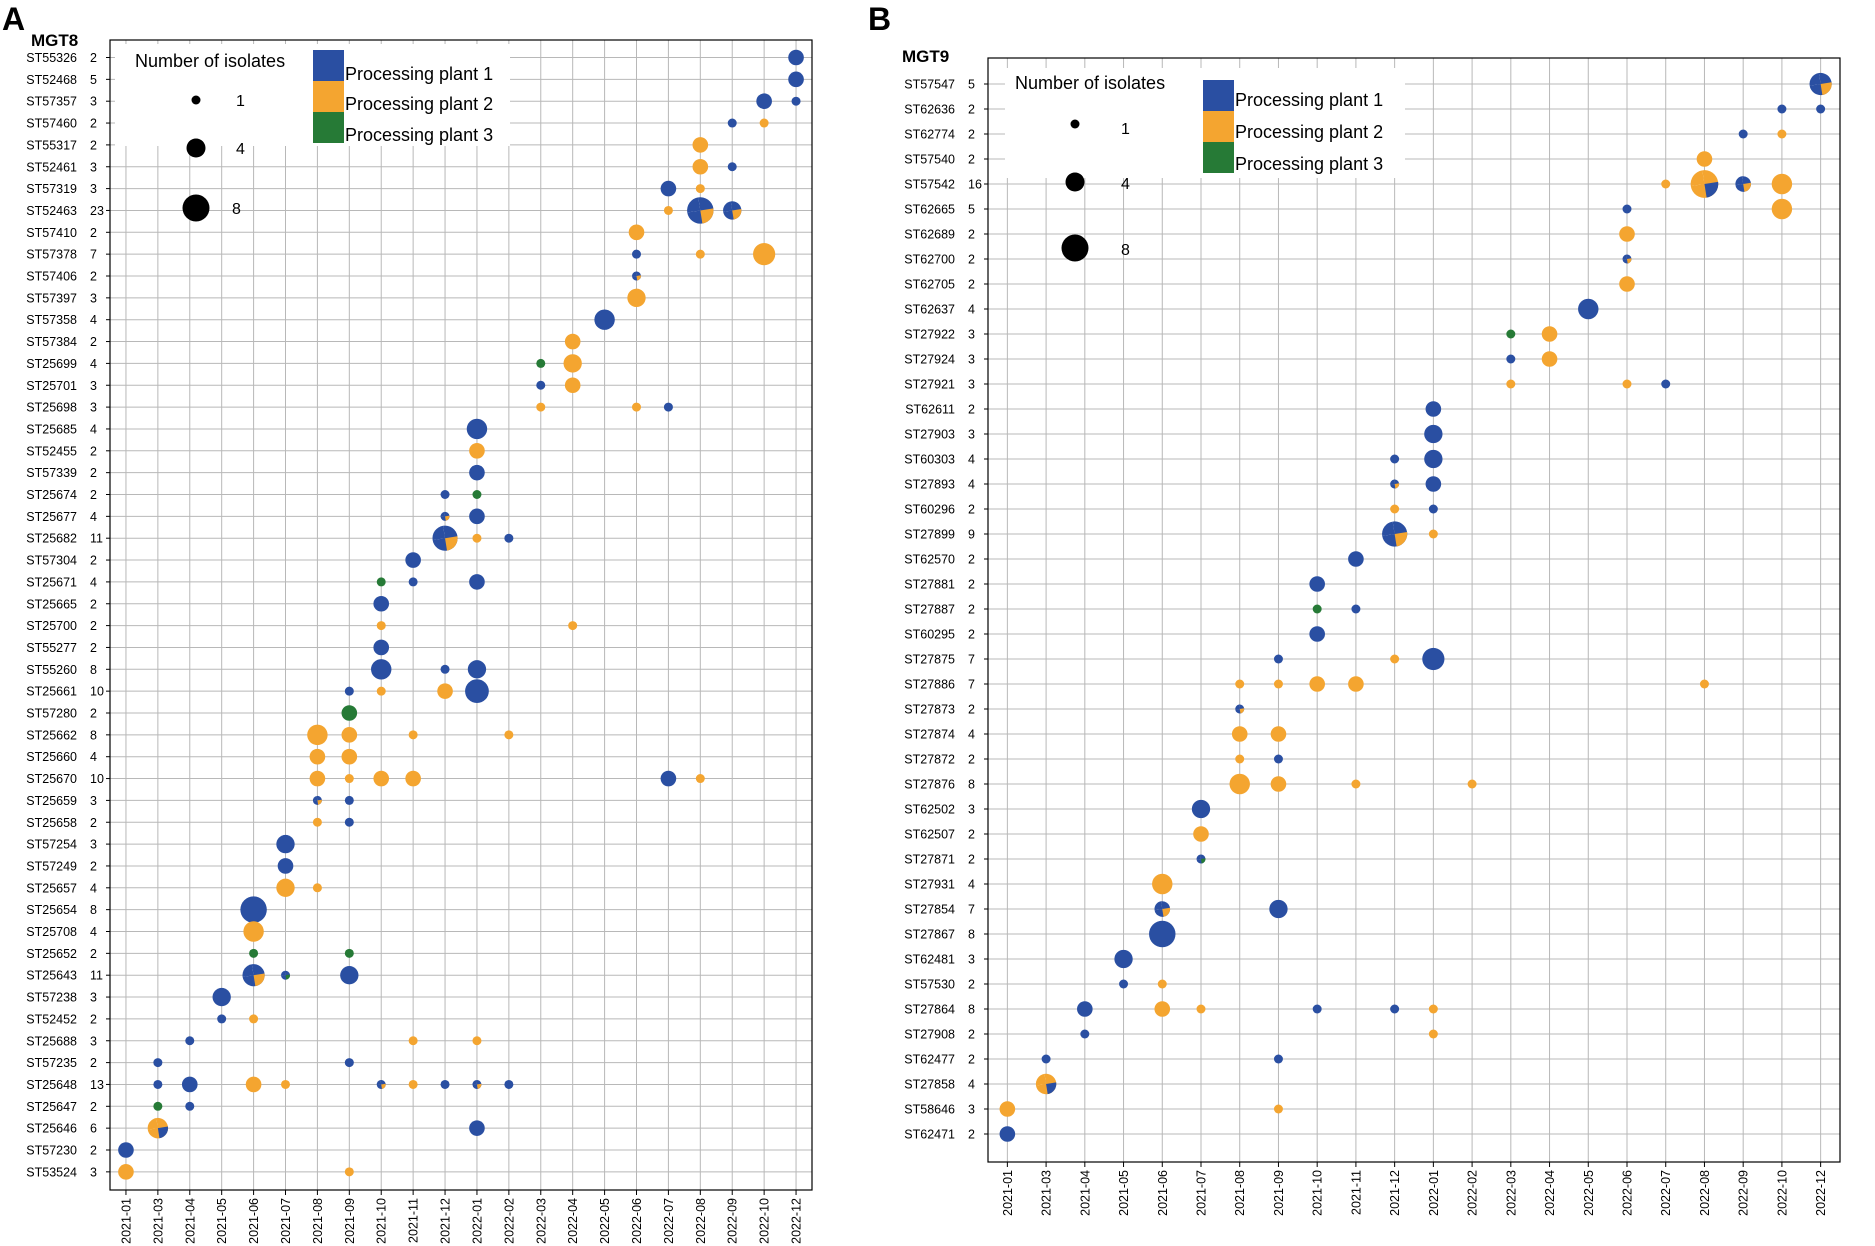  Describe the element at coordinates (51, 910) in the screenshot. I see `a-ytick-ST25654: ST25654` at that location.